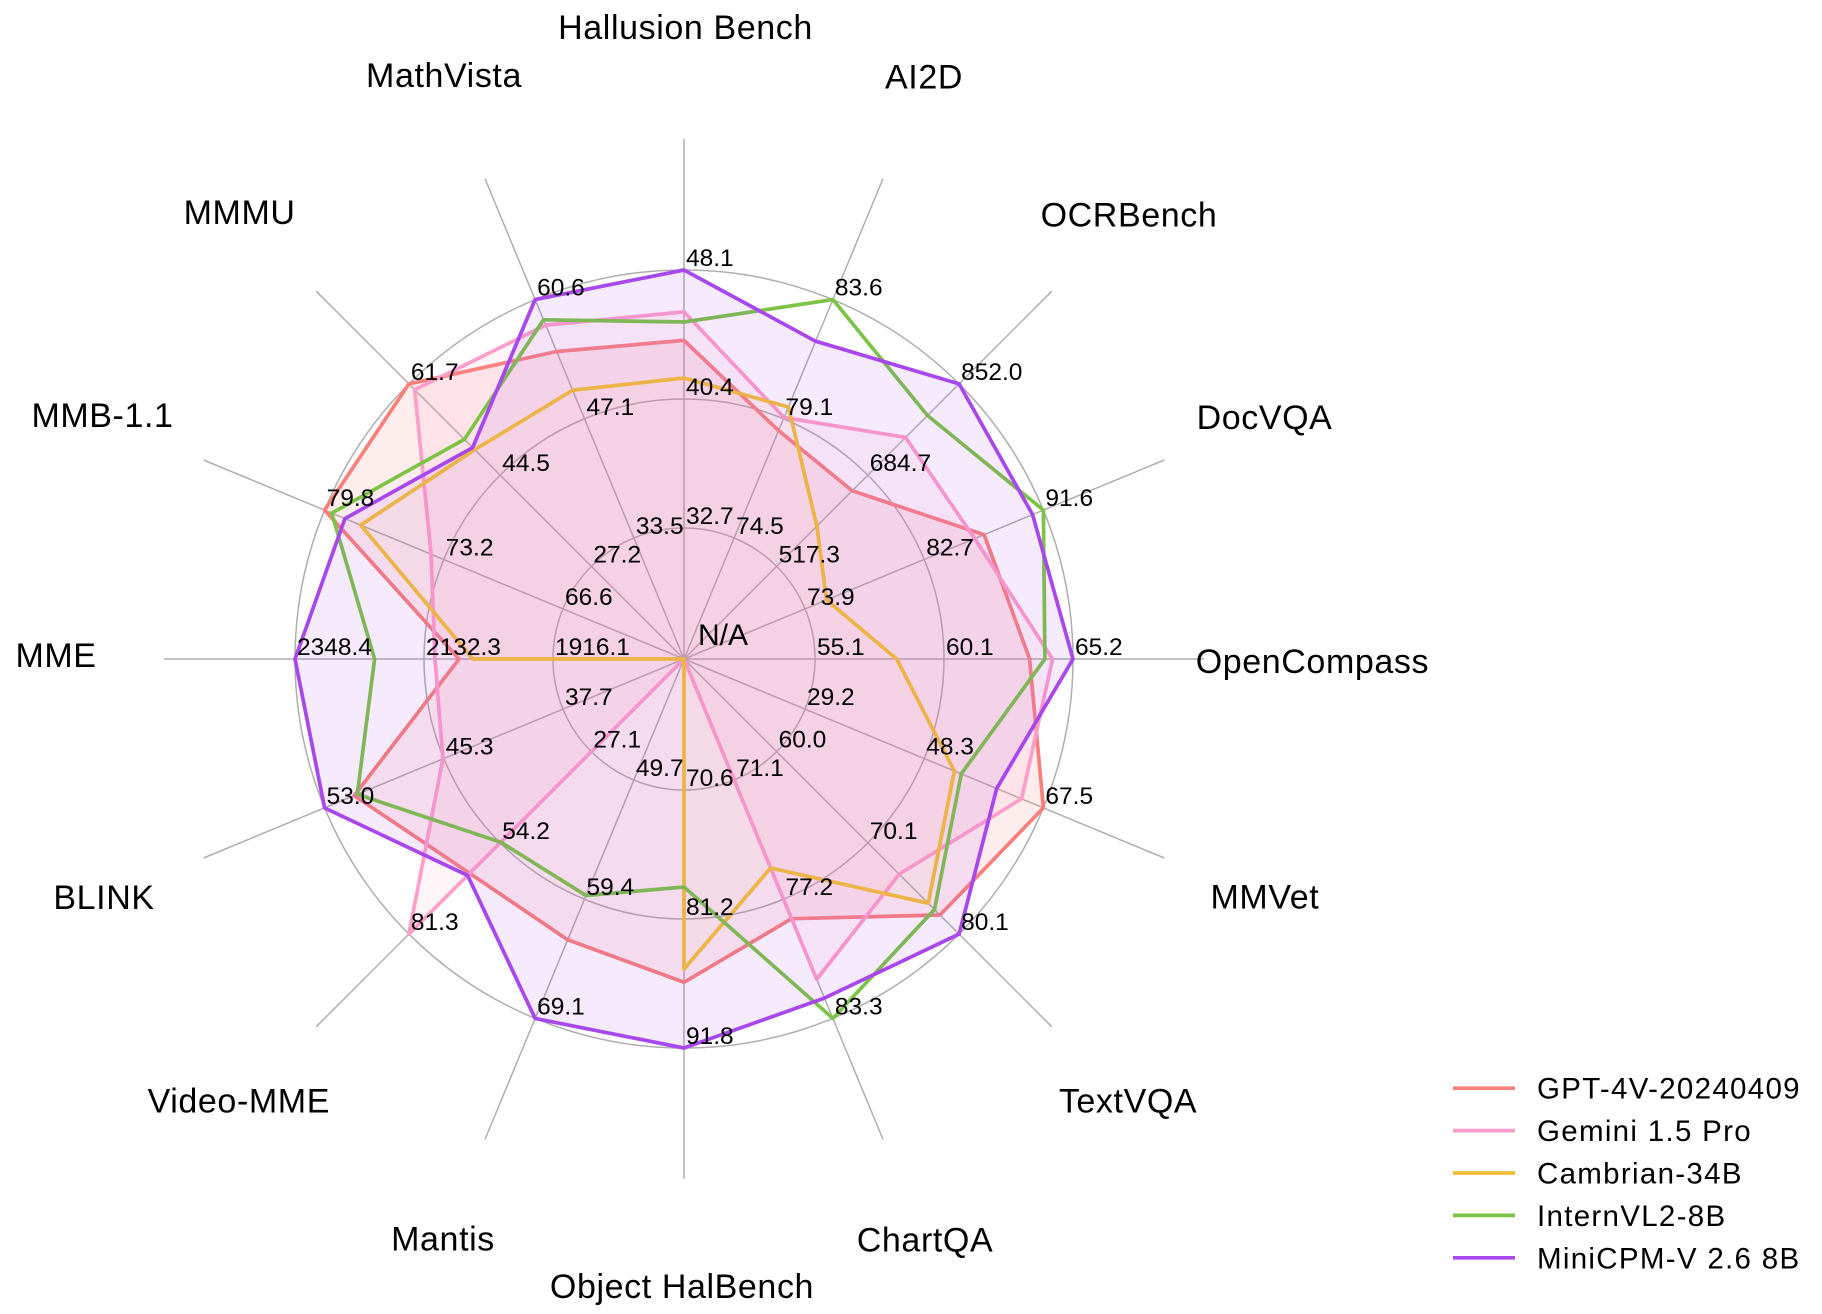 This screenshot has height=1314, width=1822. I want to click on svg-text: 60.6, so click(561, 288).